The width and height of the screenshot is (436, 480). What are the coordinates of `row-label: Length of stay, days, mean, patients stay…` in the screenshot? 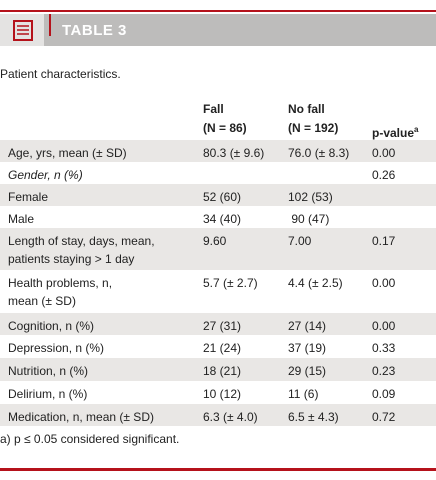 It's located at (81, 250).